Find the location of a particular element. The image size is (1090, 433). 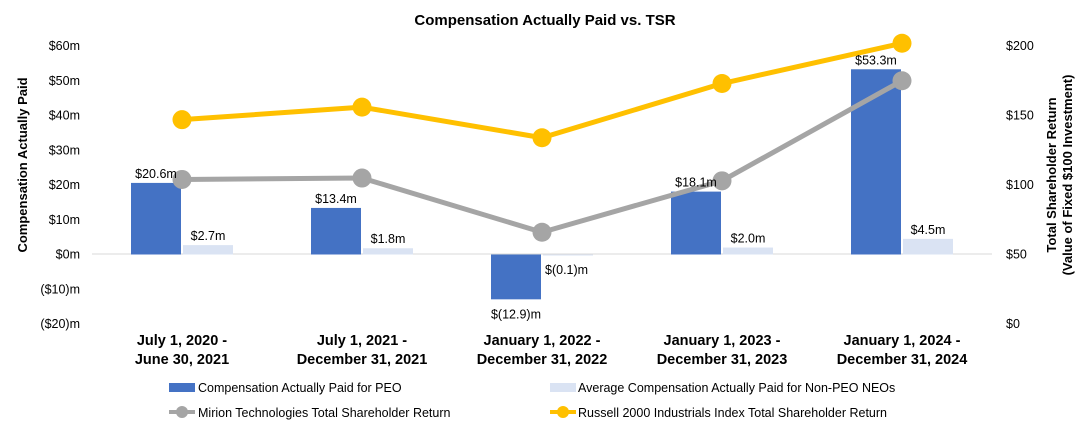

y2-axis-ticks: $200 $150 $100 $50 $0 is located at coordinates (1020, 185).